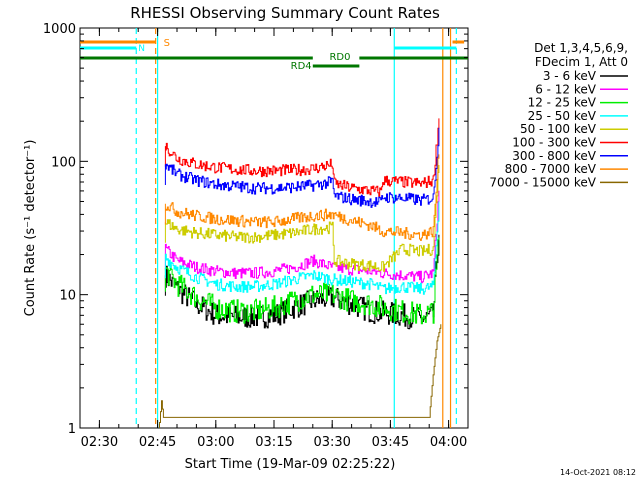  Describe the element at coordinates (274, 55) in the screenshot. I see `state-bars: S N RD0 RD4` at that location.